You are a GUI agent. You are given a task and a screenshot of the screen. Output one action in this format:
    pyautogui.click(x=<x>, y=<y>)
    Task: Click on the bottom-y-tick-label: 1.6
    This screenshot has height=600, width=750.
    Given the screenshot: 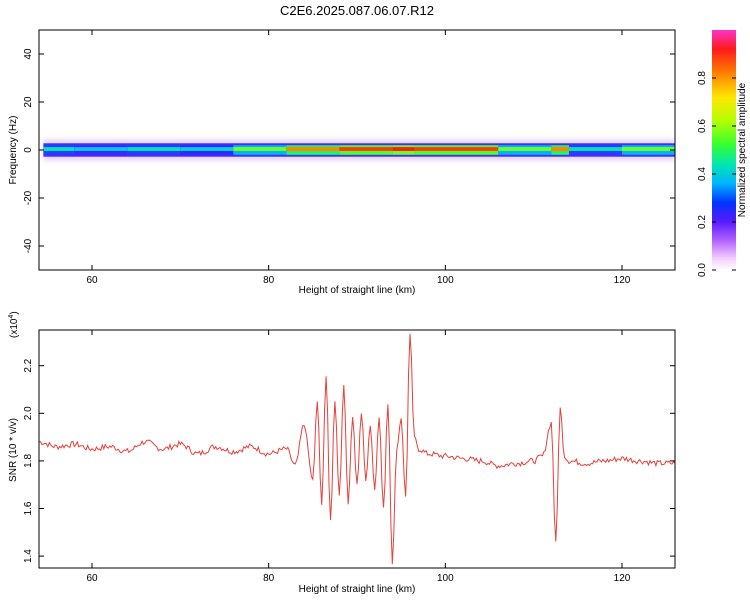 What is the action you would take?
    pyautogui.click(x=28, y=508)
    